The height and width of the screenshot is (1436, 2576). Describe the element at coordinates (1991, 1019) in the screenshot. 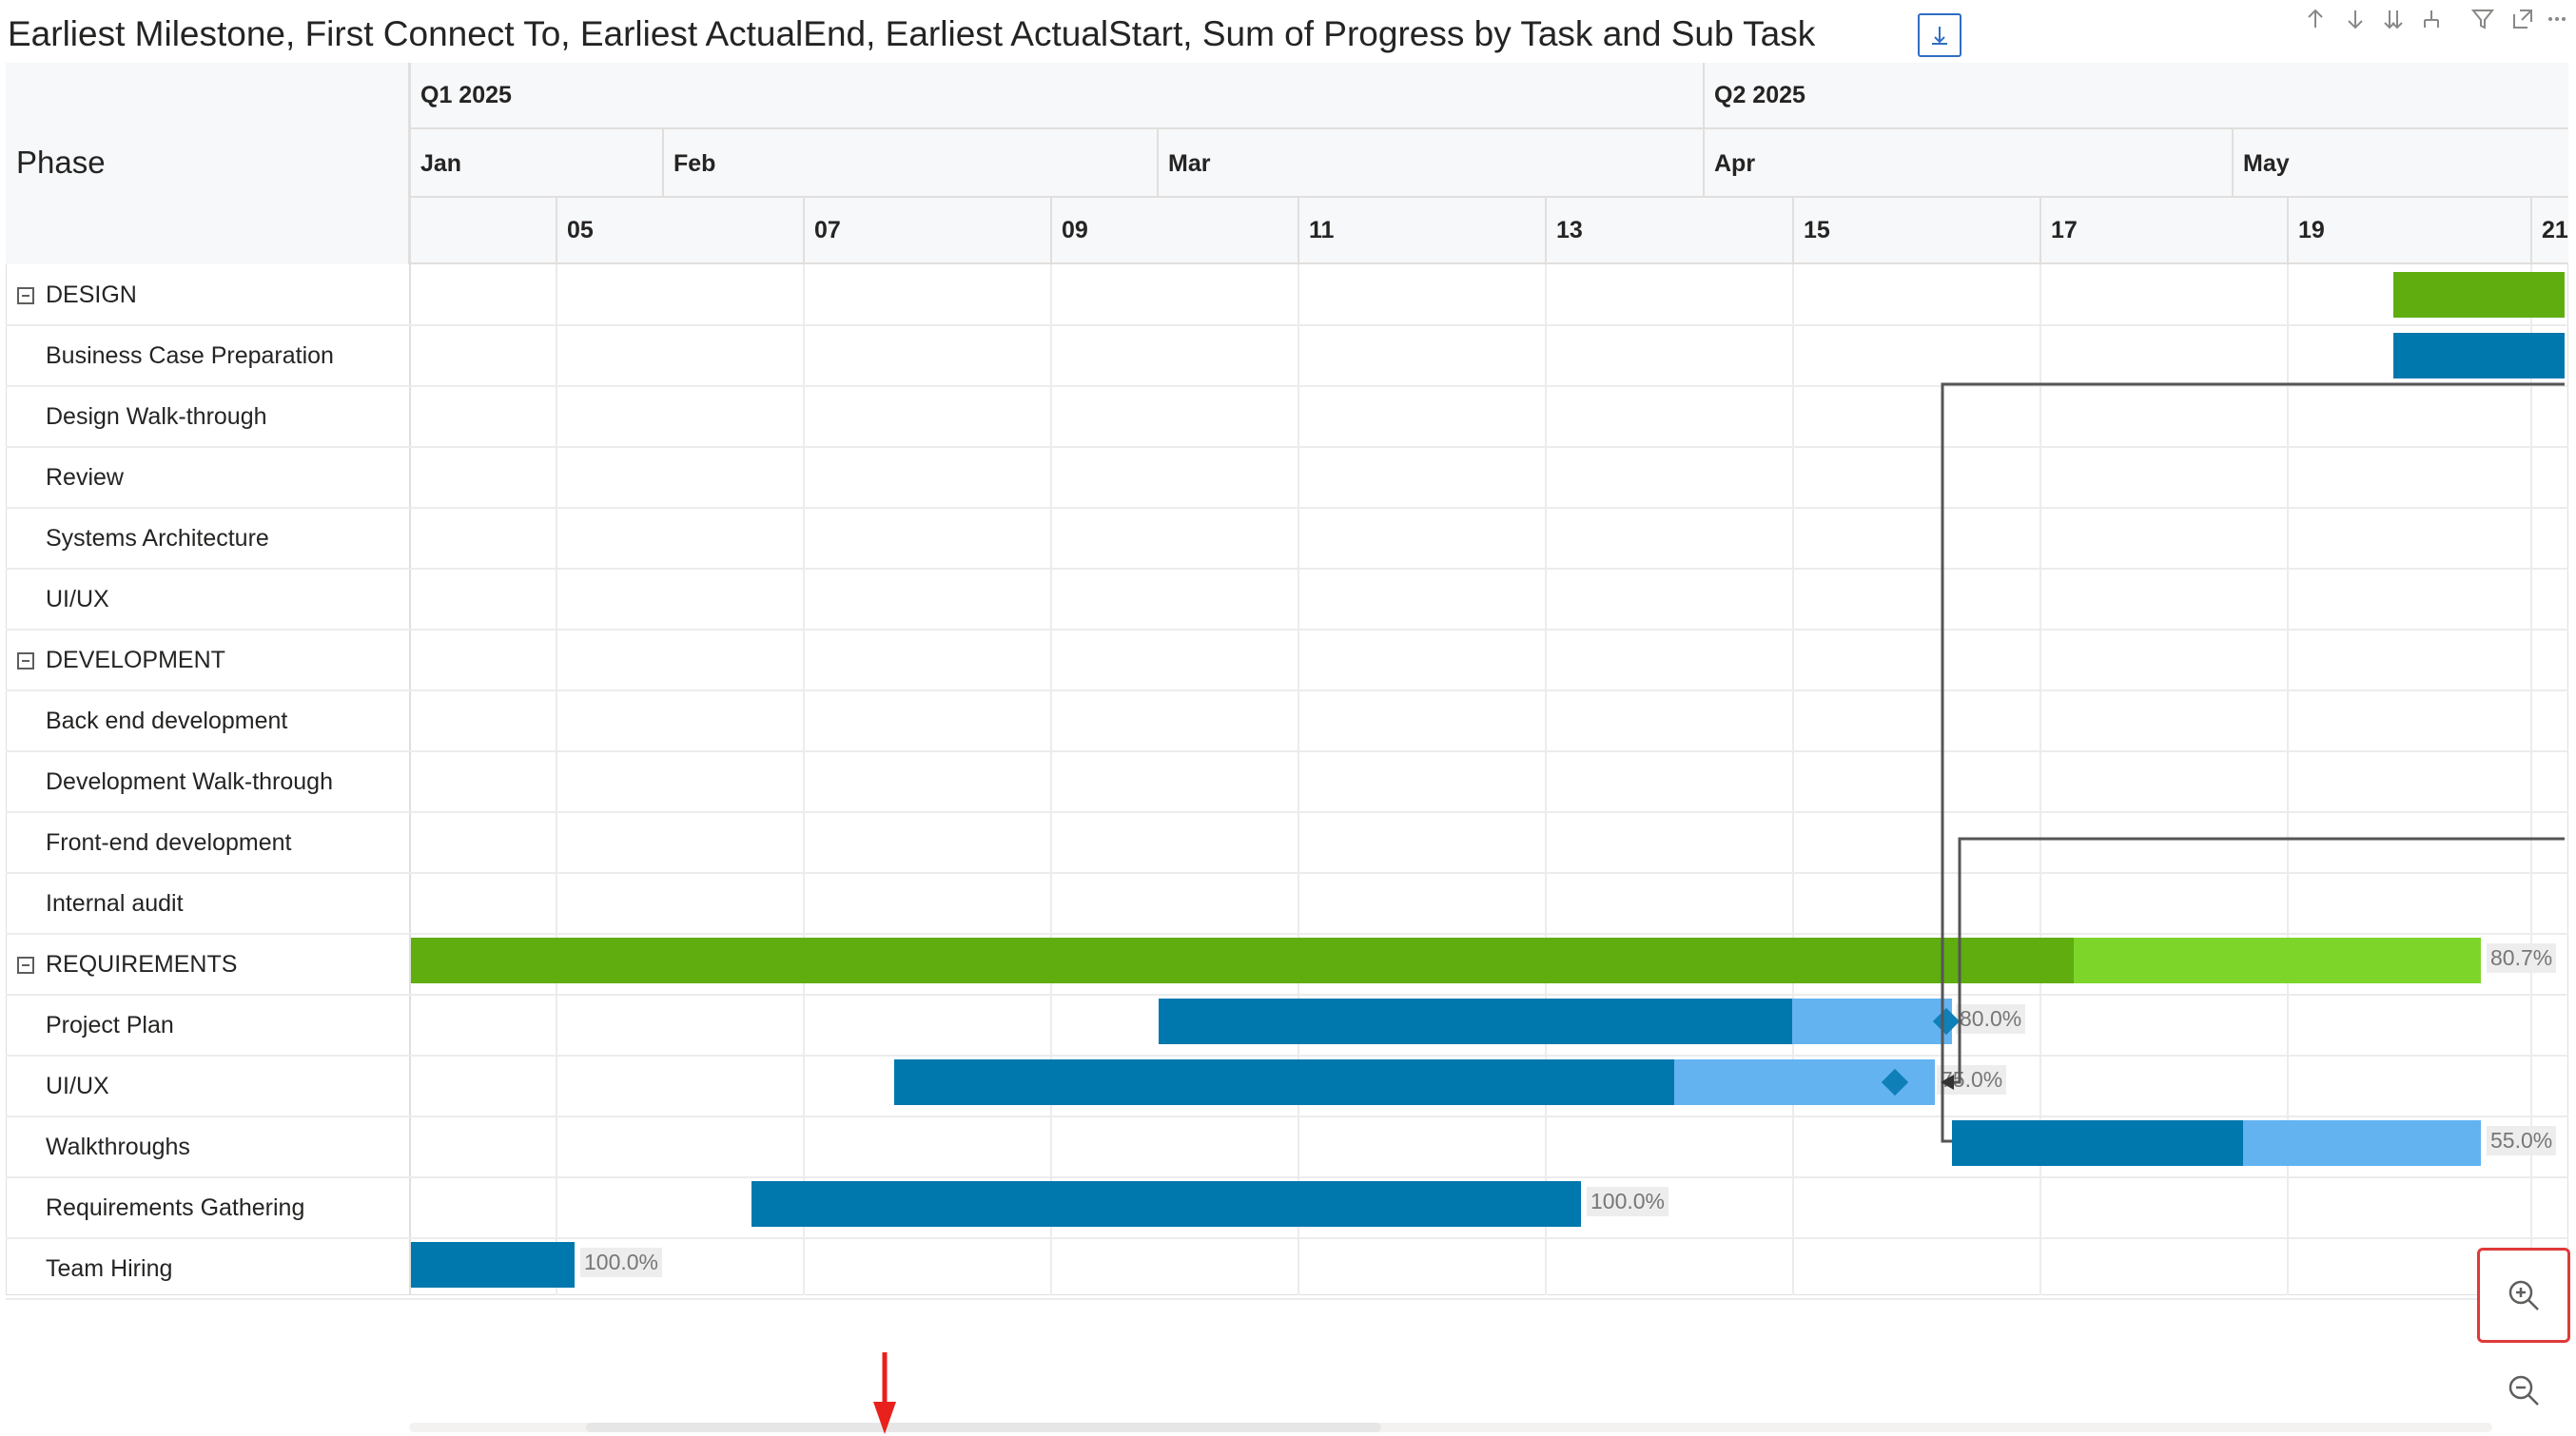

I see `project-plan-progress-label: 80.0%` at that location.